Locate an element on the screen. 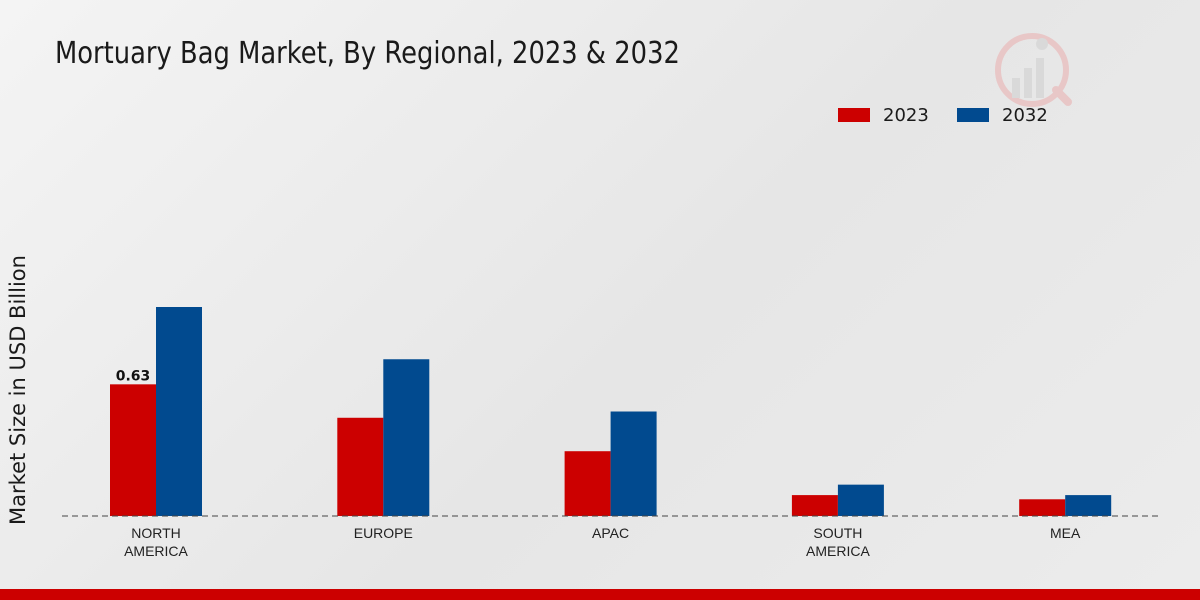 The image size is (1200, 600). x-tick-label: NORTH AMERICA is located at coordinates (156, 542).